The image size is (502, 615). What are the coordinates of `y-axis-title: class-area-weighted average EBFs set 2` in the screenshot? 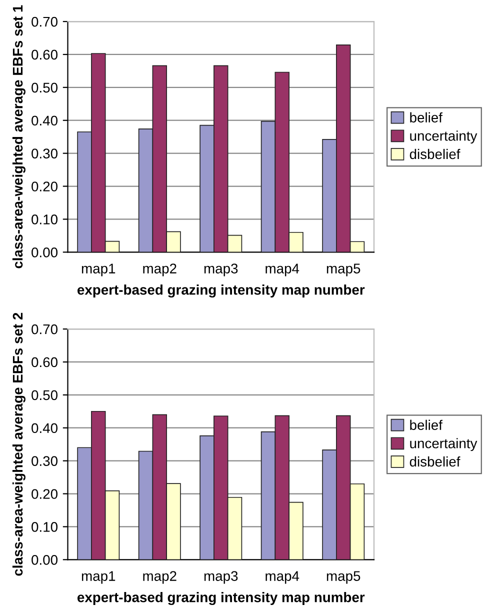 It's located at (19, 444).